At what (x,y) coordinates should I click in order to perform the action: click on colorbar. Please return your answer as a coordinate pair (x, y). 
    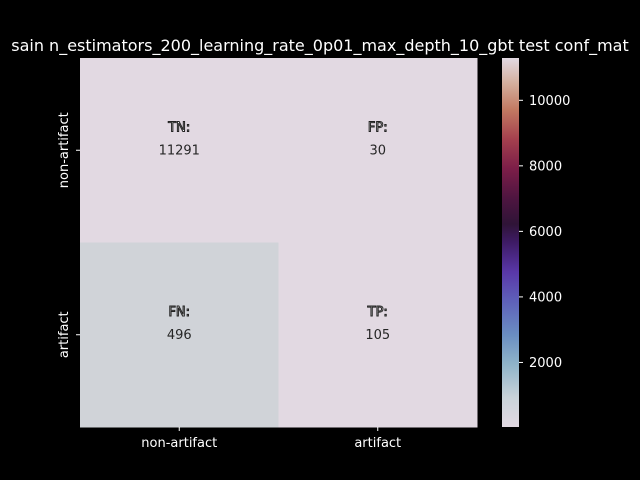
    Looking at the image, I should click on (510, 242).